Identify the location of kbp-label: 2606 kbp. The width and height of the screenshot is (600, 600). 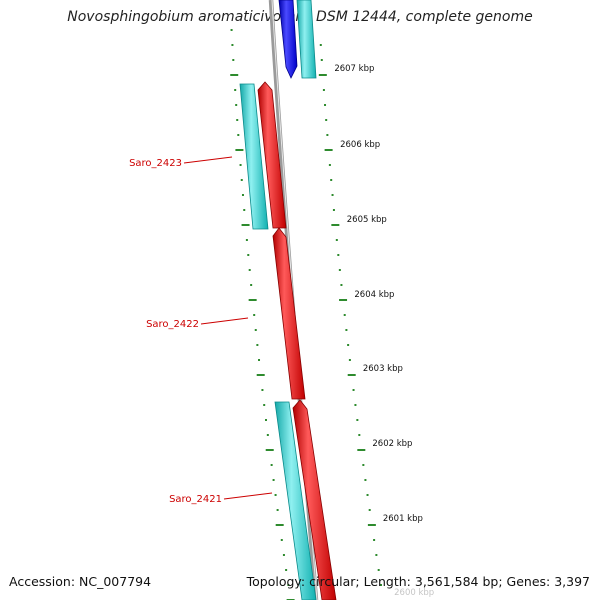
(360, 145).